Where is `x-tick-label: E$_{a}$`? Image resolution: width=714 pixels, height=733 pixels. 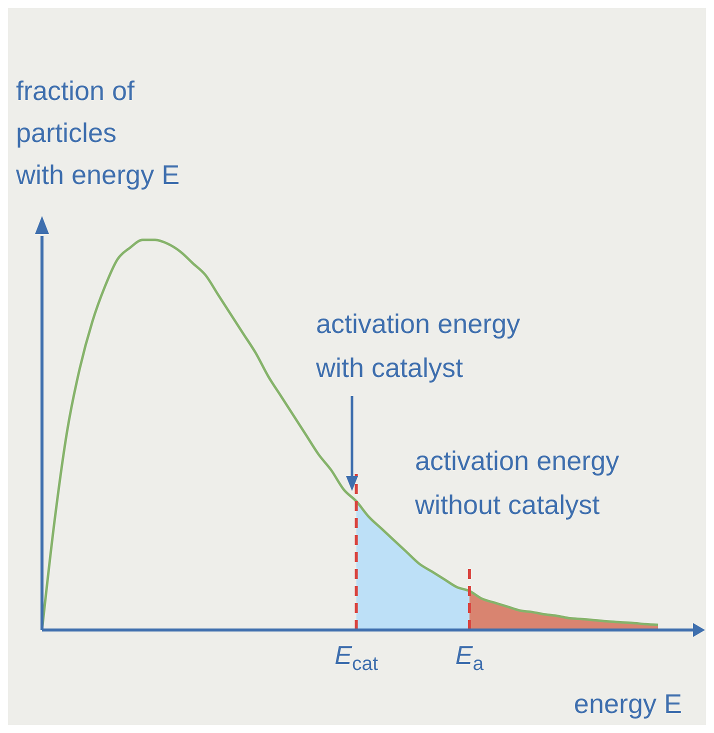
x-tick-label: E$_{a}$ is located at coordinates (469, 657).